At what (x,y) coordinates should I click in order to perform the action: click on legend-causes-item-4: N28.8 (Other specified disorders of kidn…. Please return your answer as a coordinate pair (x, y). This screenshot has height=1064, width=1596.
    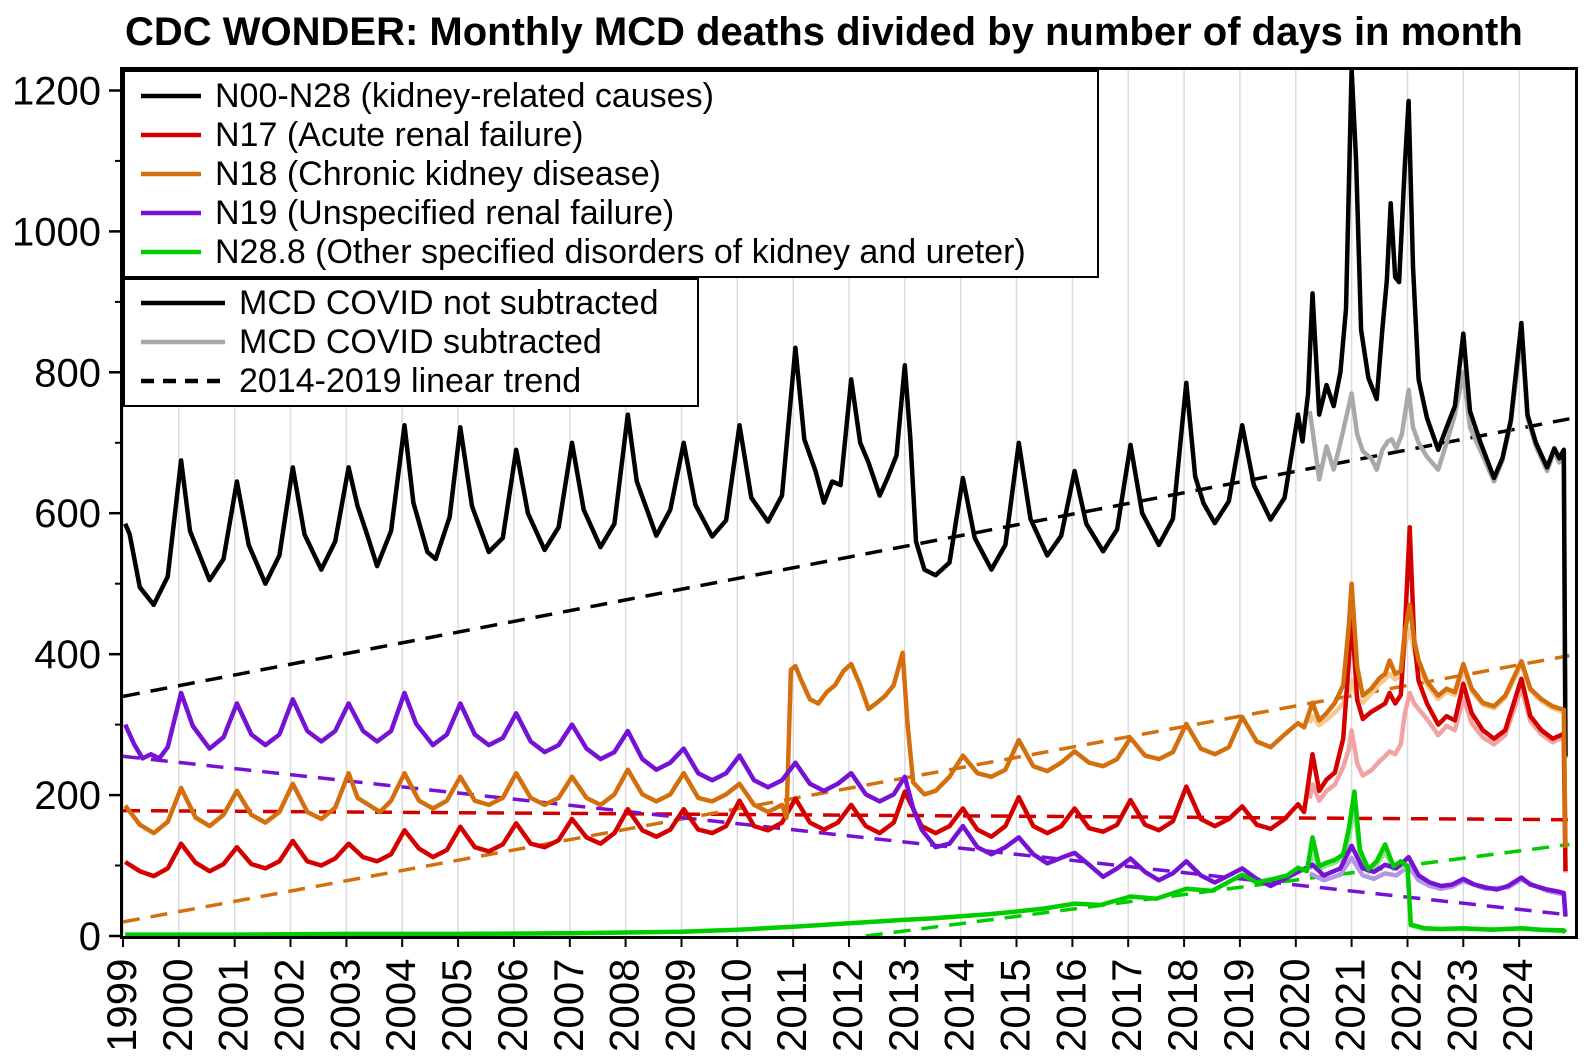
    Looking at the image, I should click on (618, 252).